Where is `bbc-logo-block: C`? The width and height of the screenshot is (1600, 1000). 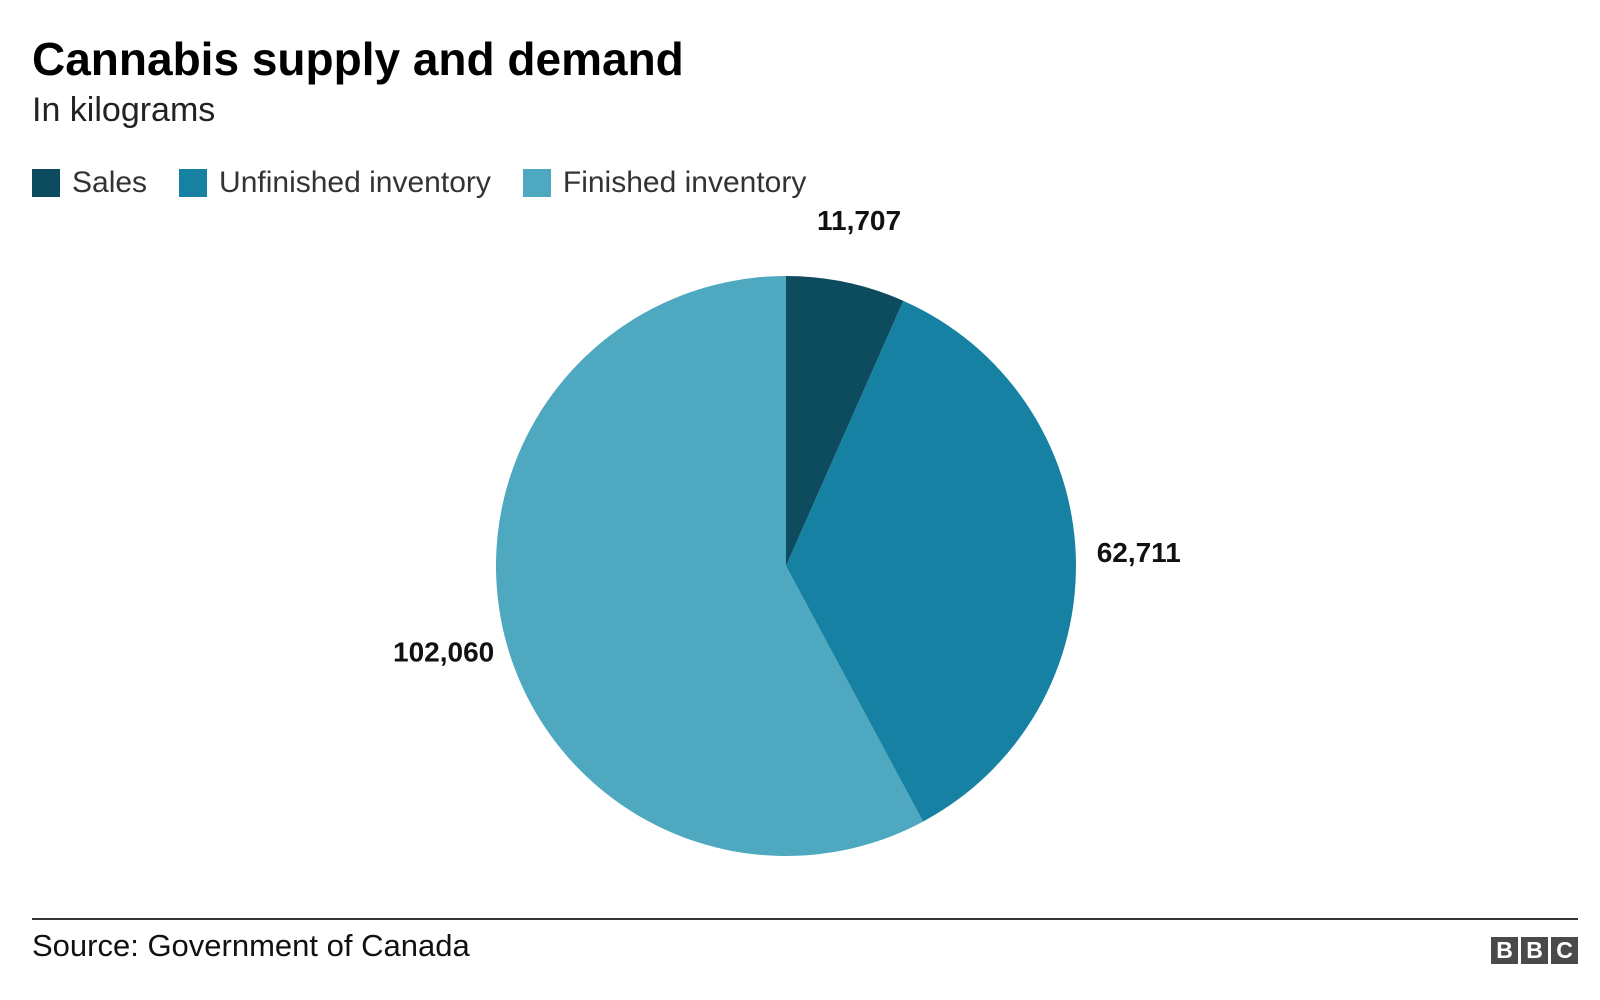 bbc-logo-block: C is located at coordinates (1564, 950).